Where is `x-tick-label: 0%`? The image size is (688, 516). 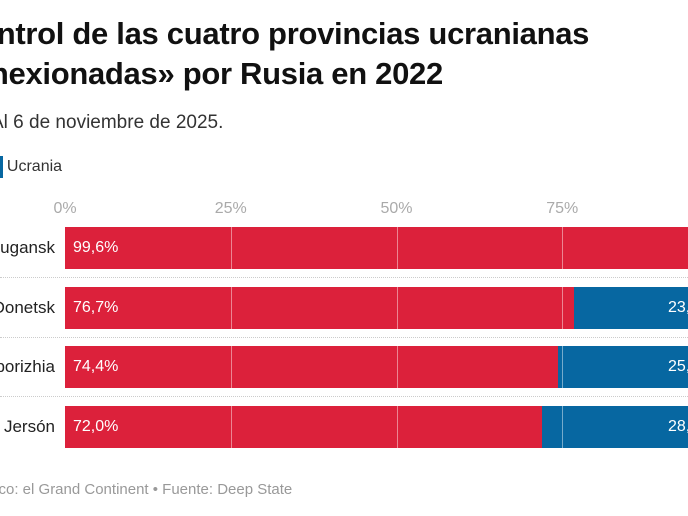
x-tick-label: 0% is located at coordinates (65, 208).